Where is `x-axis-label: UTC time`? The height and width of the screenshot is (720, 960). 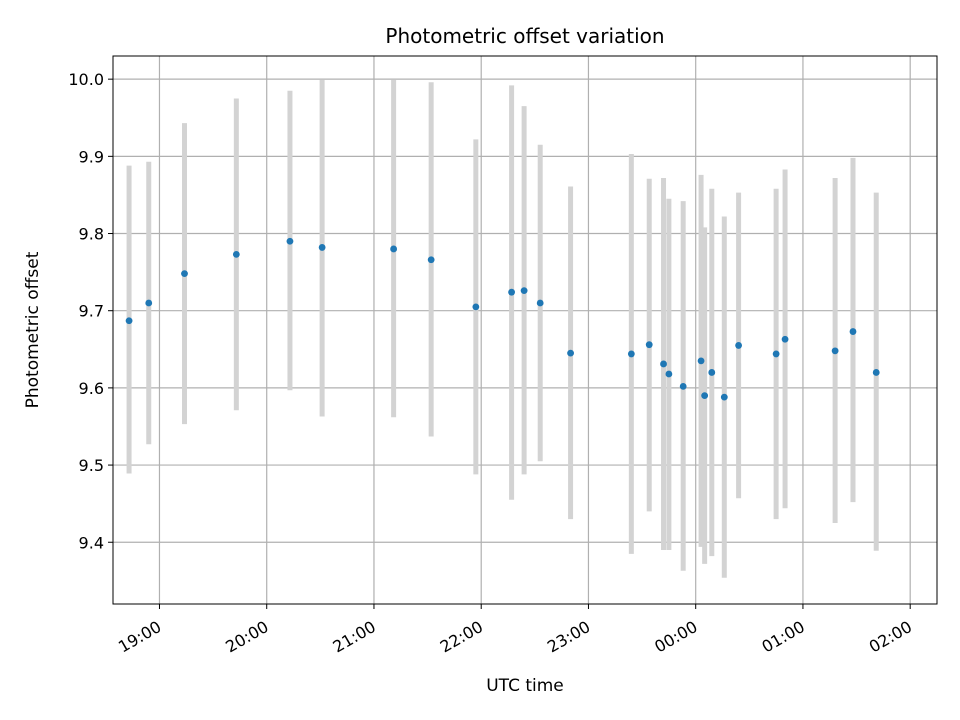
x-axis-label: UTC time is located at coordinates (525, 686).